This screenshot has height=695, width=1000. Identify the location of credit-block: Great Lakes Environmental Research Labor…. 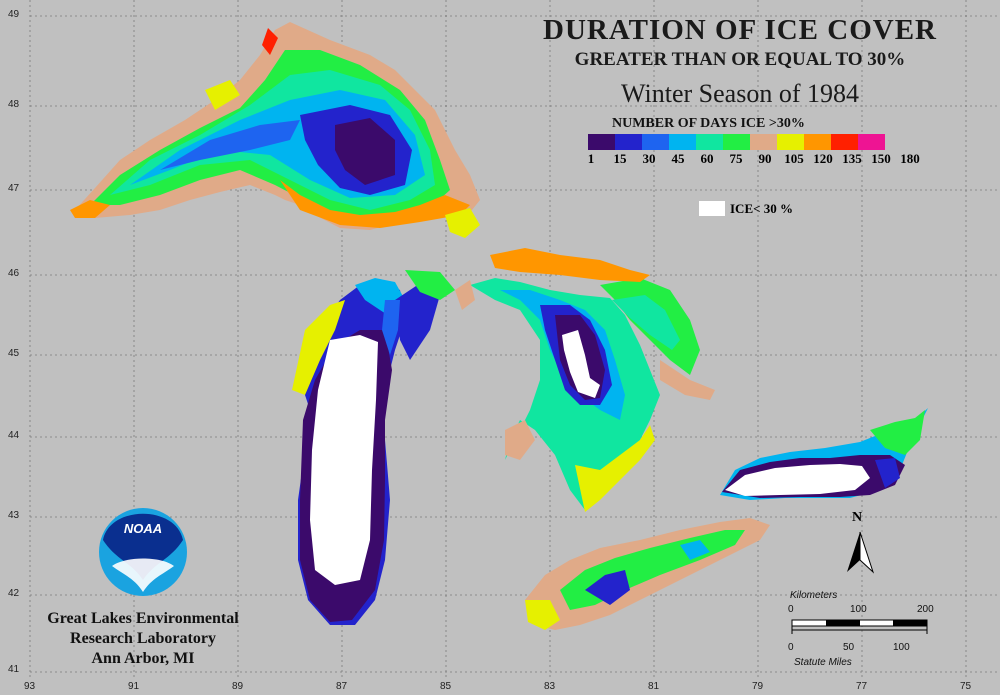
(143, 639).